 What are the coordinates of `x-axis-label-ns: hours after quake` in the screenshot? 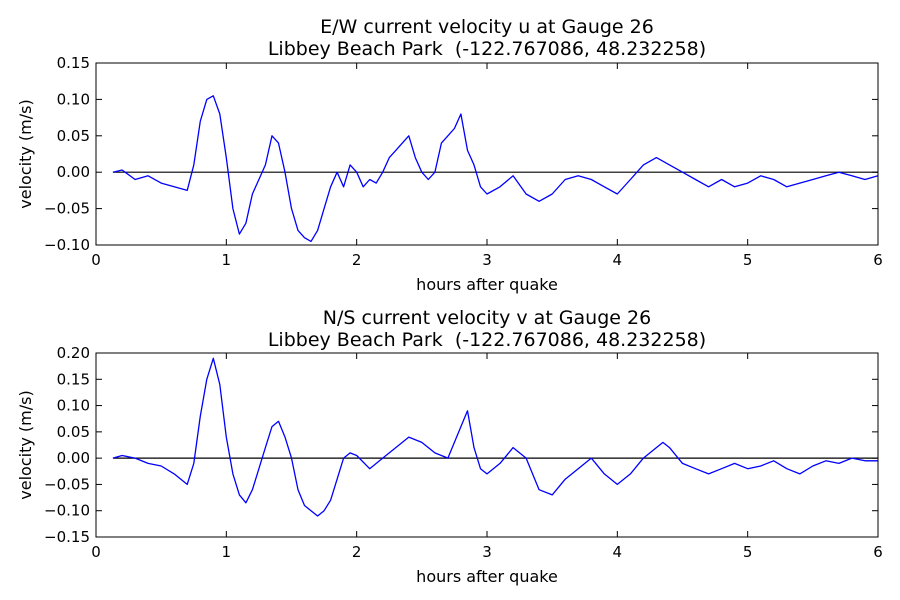 It's located at (487, 576).